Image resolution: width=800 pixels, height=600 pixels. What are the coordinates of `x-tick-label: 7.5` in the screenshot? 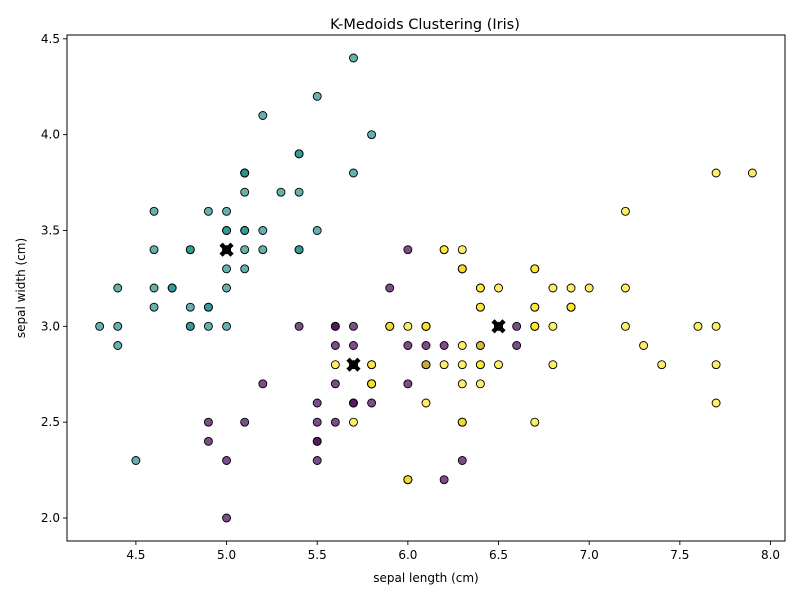 It's located at (679, 555).